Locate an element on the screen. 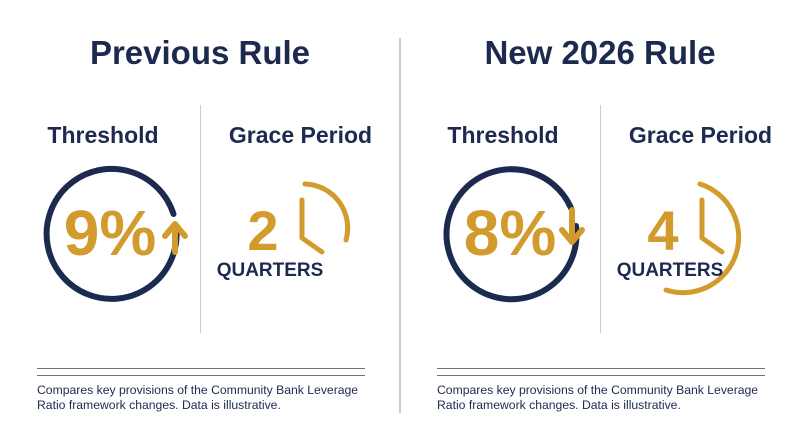 The width and height of the screenshot is (800, 447). panel-title: New 2026 Rule is located at coordinates (600, 52).